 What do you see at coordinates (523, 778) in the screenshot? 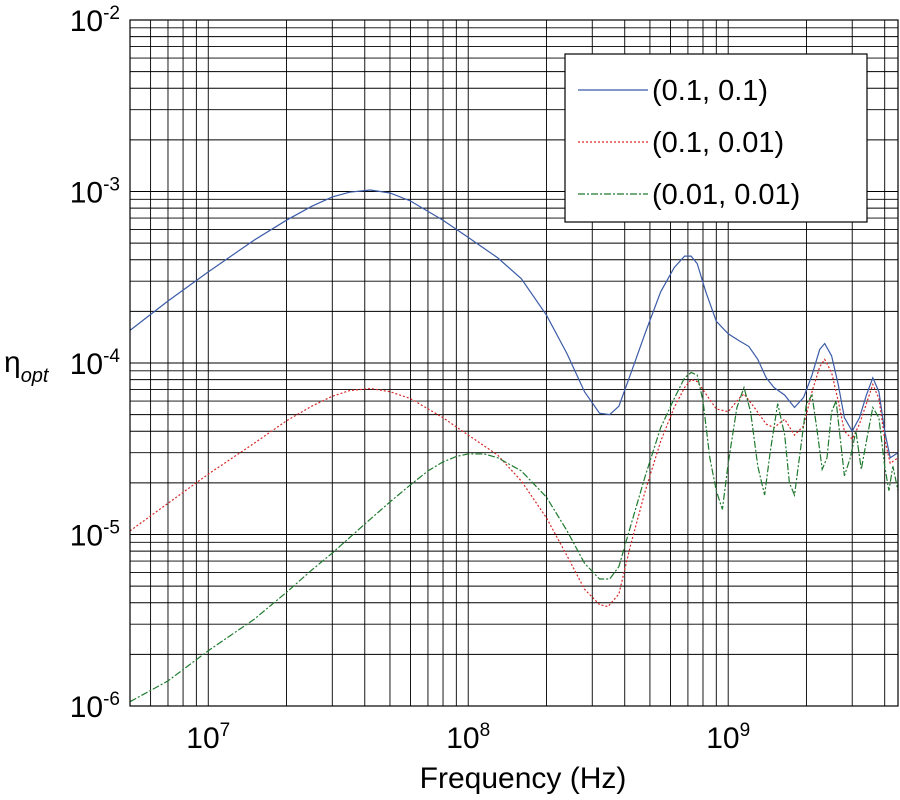
I see `x-axis-title: Frequency (Hz)` at bounding box center [523, 778].